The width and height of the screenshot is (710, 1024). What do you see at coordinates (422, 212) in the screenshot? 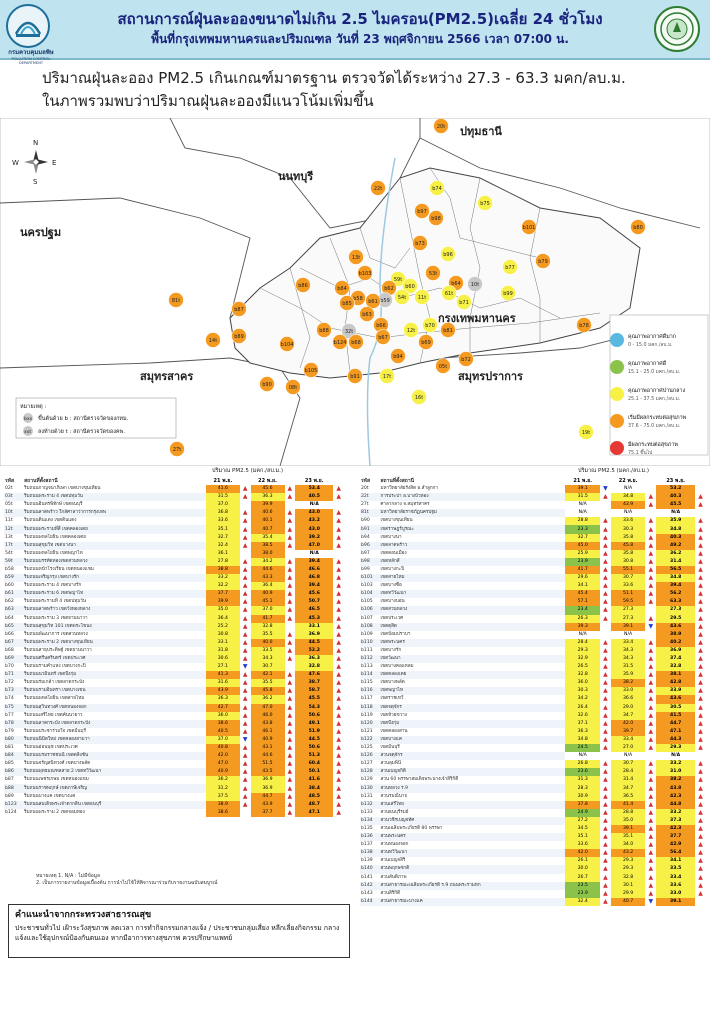
I see `station-label: b97` at bounding box center [422, 212].